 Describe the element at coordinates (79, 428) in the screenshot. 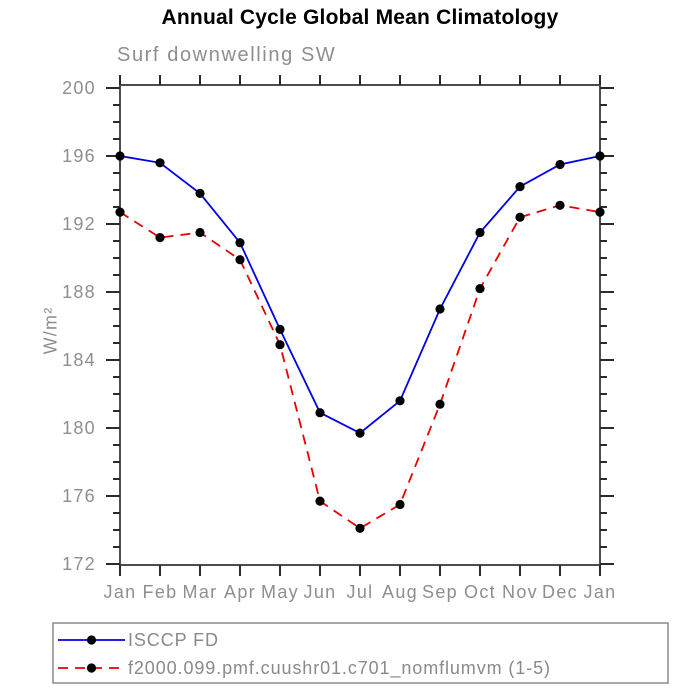

I see `y-tick-label: 180` at that location.